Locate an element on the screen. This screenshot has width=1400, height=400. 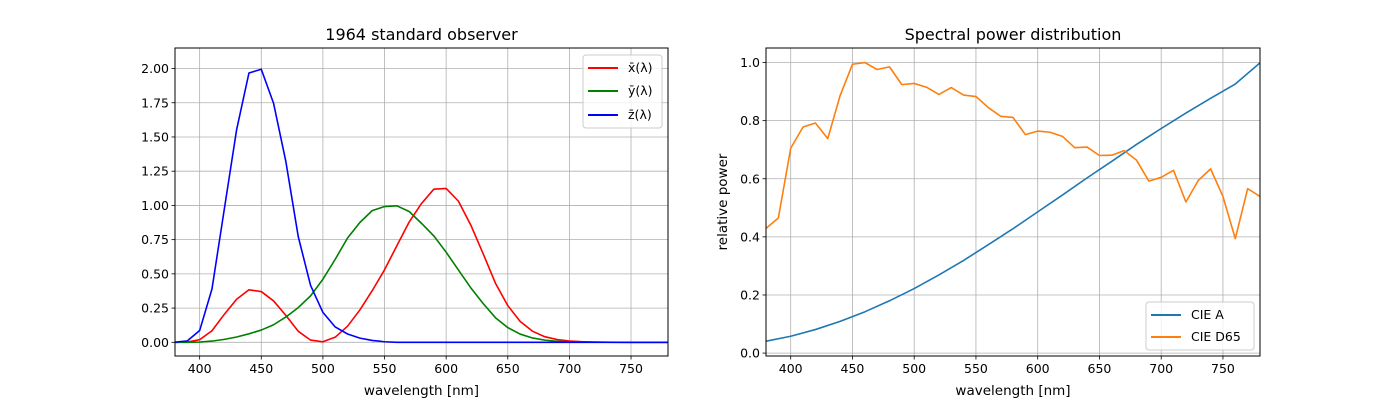
y-tick-label: 0.75 is located at coordinates (155, 239).